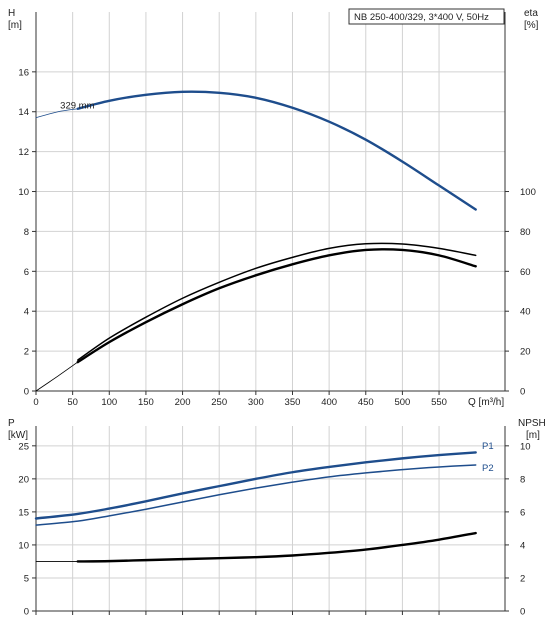 The height and width of the screenshot is (625, 550). Describe the element at coordinates (522, 479) in the screenshot. I see `right-y-tick-label: 8` at that location.